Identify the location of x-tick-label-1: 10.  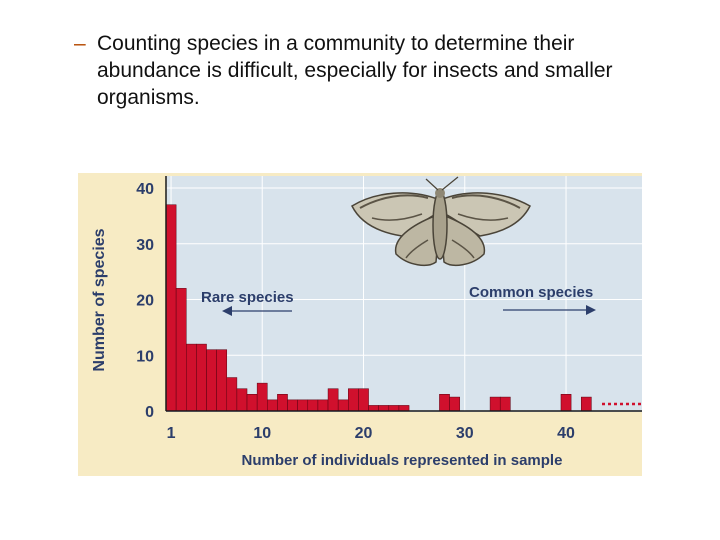
(262, 433).